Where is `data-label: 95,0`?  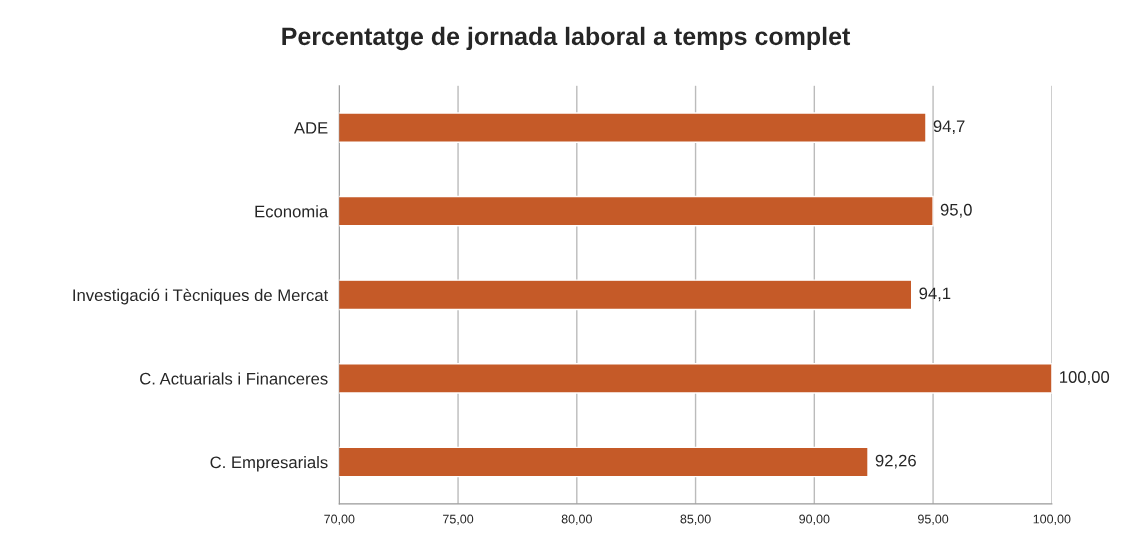 data-label: 95,0 is located at coordinates (956, 210).